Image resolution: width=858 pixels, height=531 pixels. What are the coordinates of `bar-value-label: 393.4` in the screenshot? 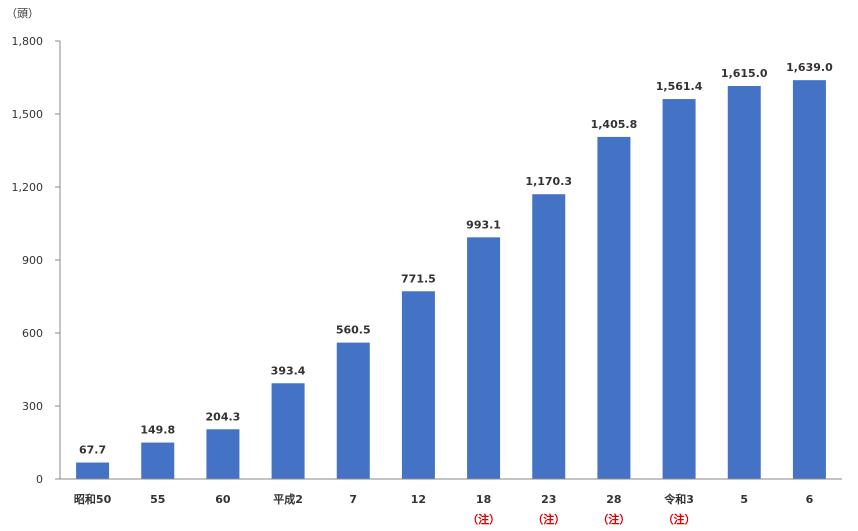 It's located at (288, 370).